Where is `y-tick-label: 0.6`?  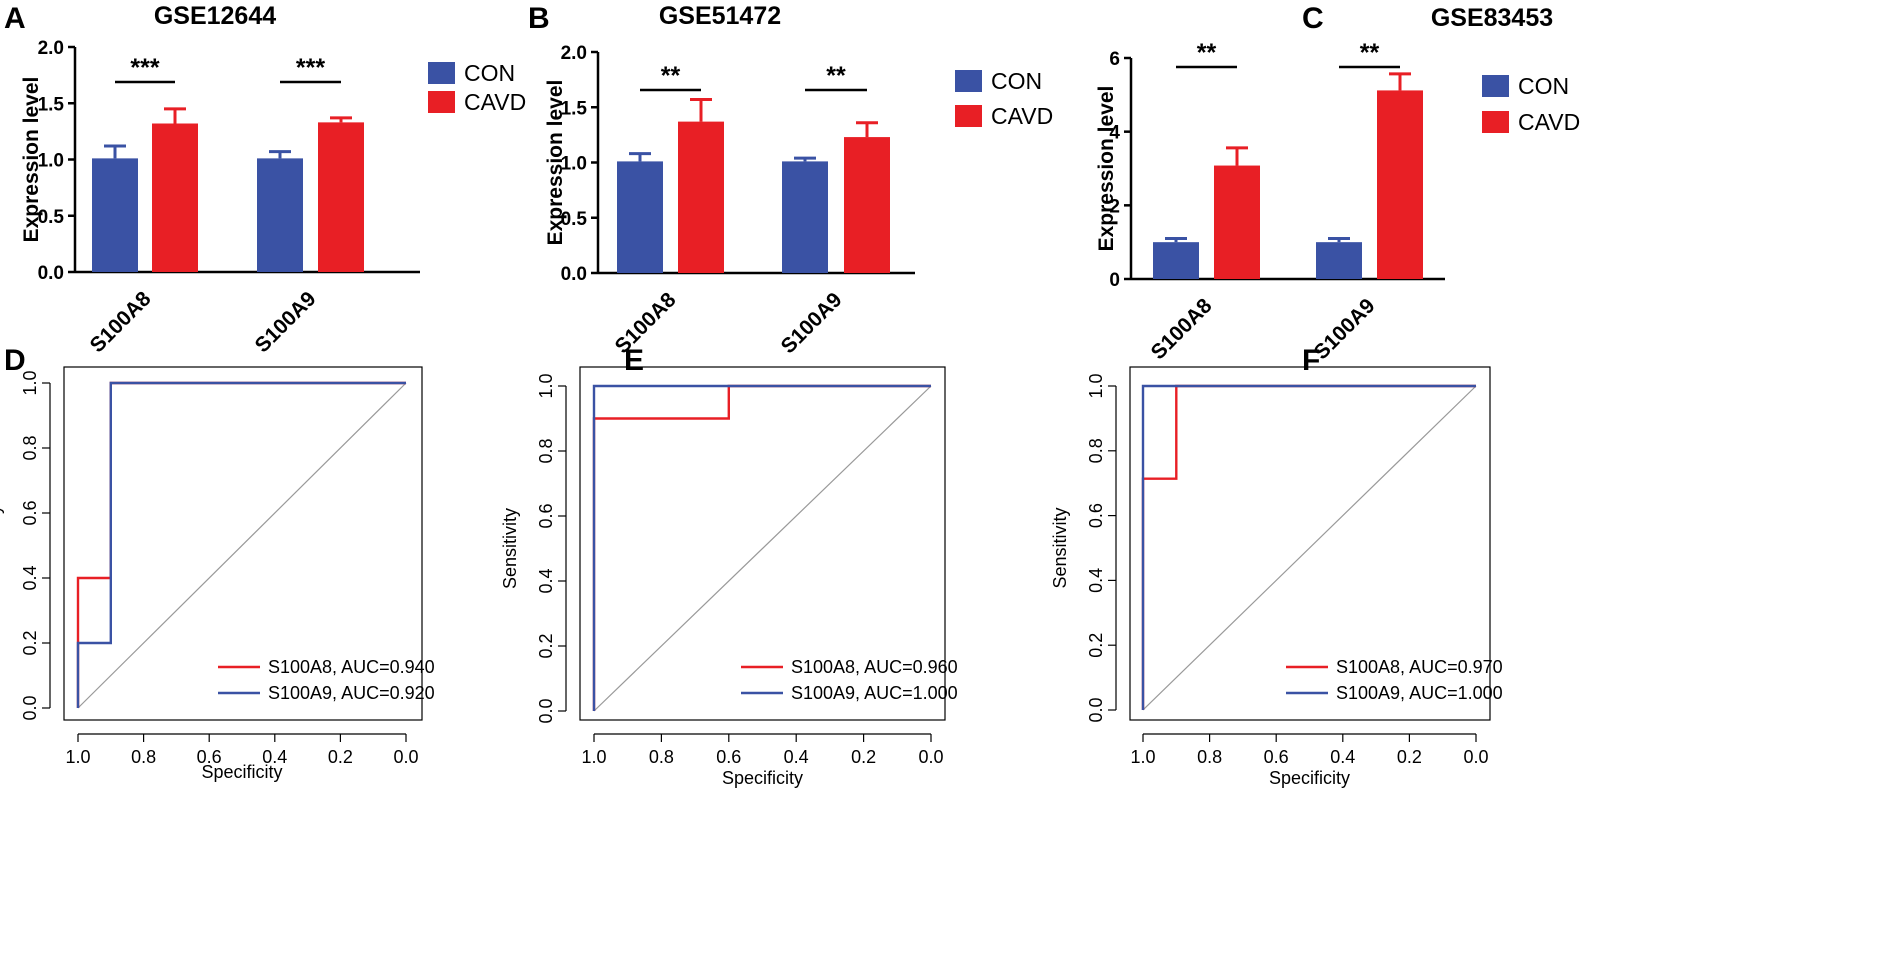 y-tick-label: 0.6 is located at coordinates (1096, 515).